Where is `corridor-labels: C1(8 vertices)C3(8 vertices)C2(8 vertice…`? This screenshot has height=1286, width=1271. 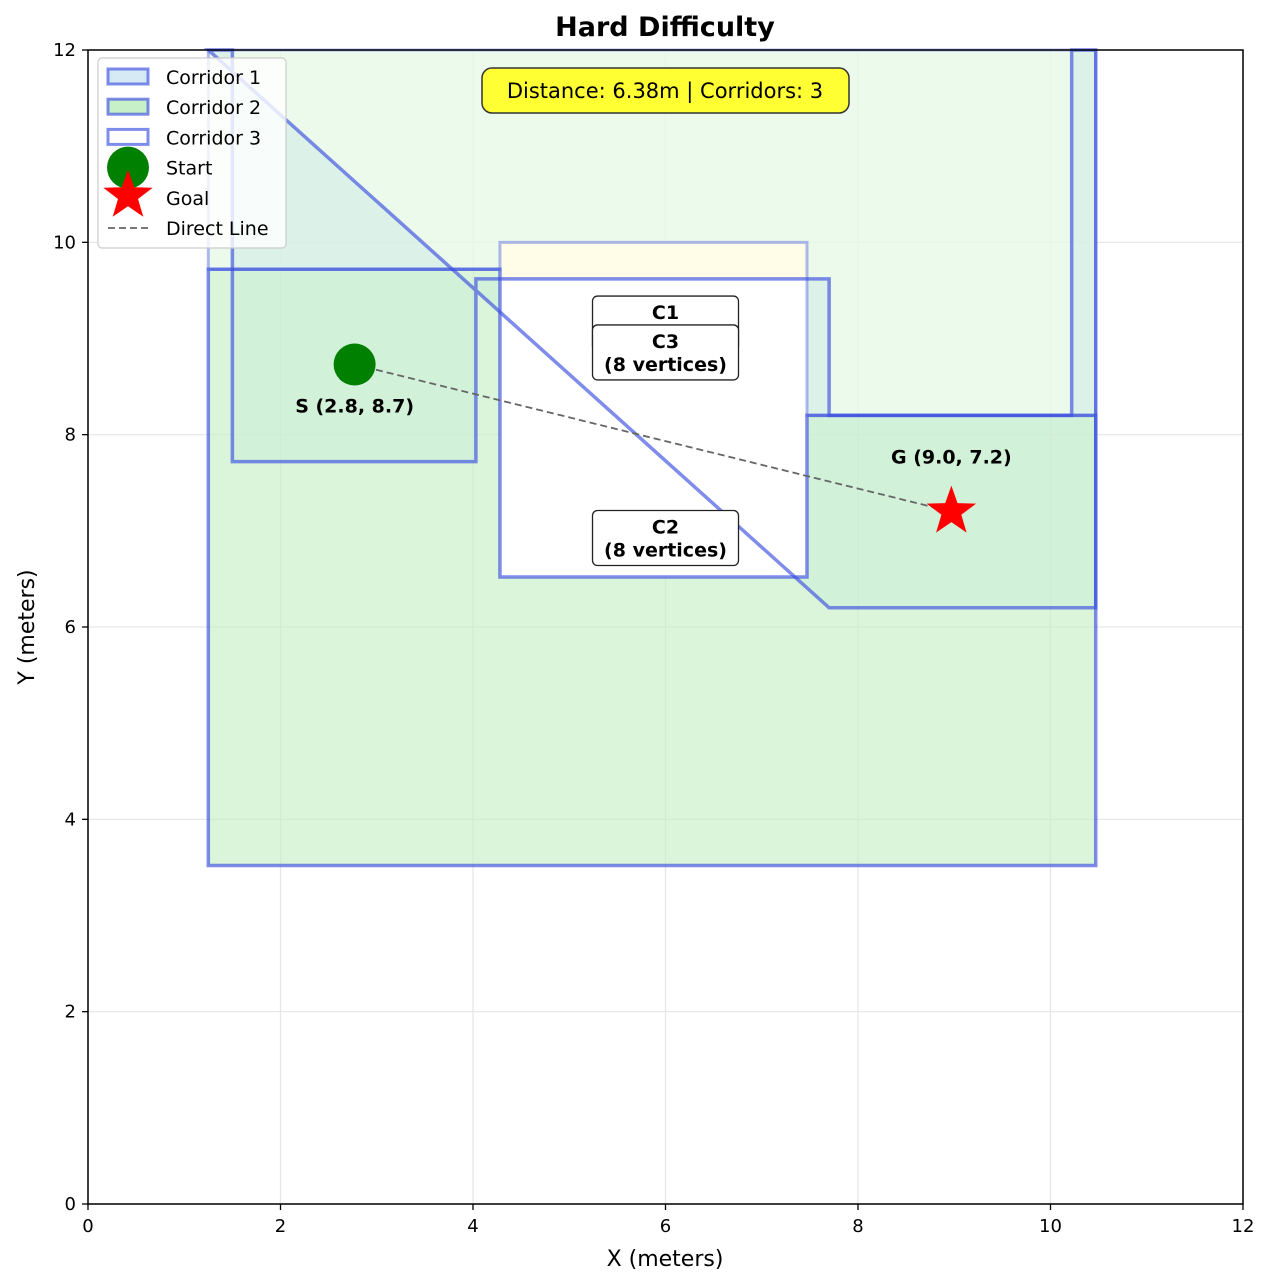 corridor-labels: C1(8 vertices)C3(8 vertices)C2(8 vertice… is located at coordinates (665, 431).